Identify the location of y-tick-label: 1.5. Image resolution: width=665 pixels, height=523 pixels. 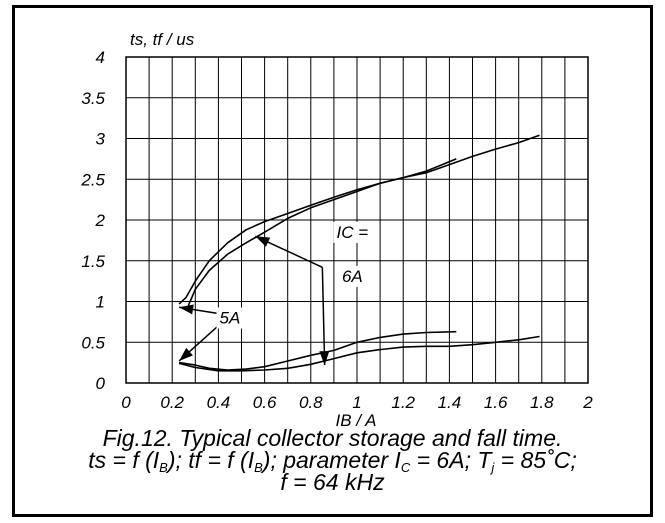
(93, 261).